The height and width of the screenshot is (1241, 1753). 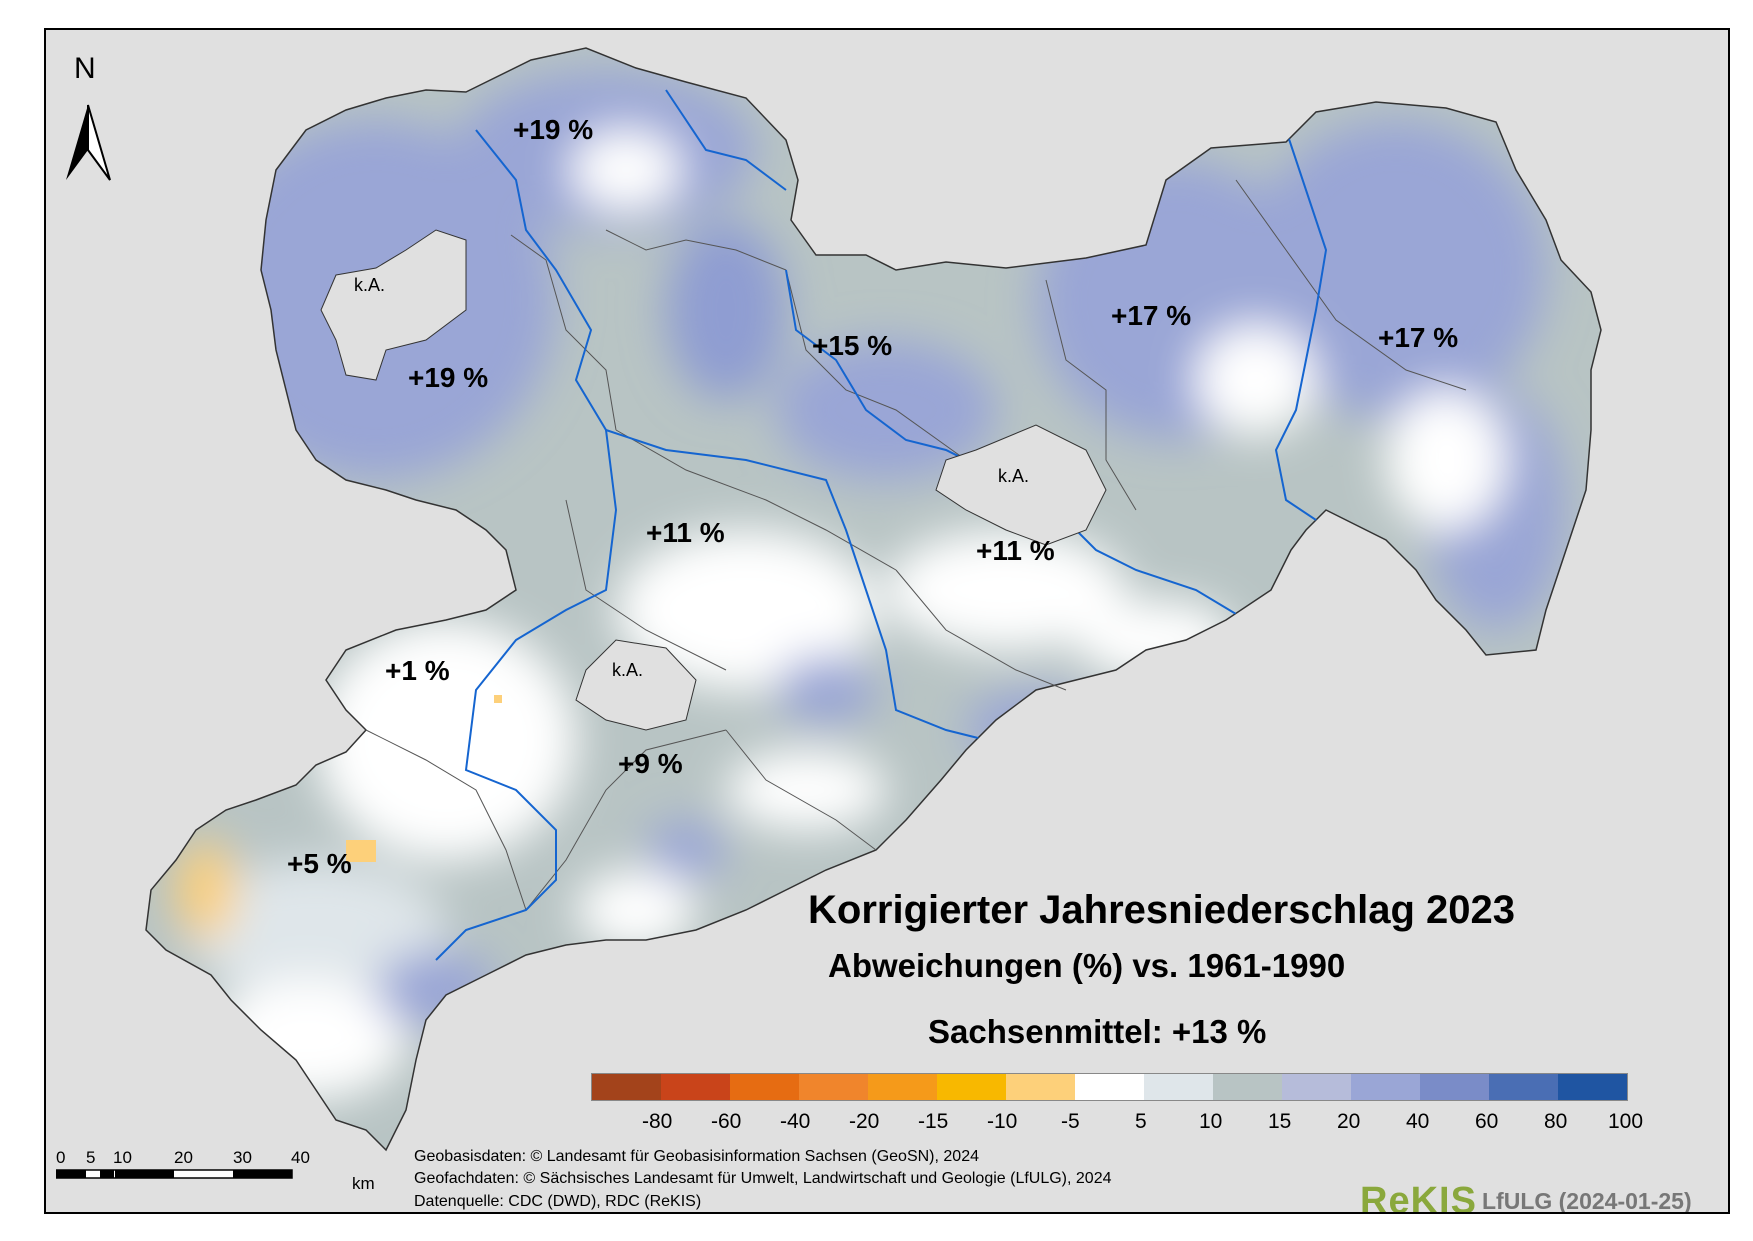 What do you see at coordinates (657, 1121) in the screenshot?
I see `legend-tick: -80` at bounding box center [657, 1121].